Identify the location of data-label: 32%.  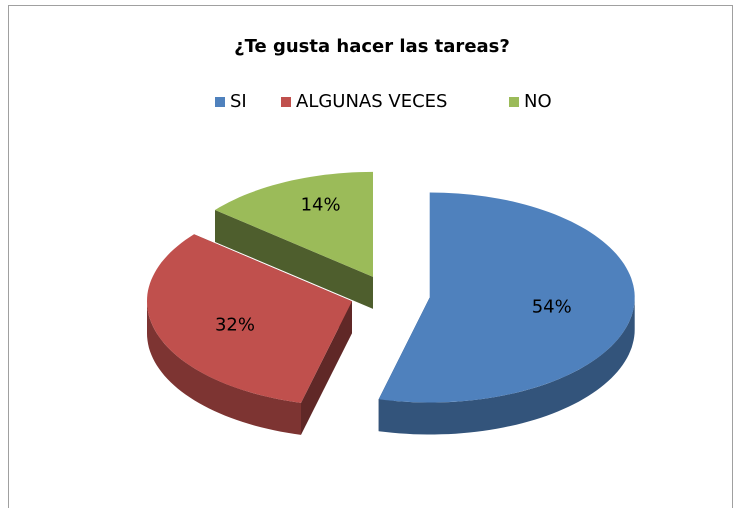
(235, 325).